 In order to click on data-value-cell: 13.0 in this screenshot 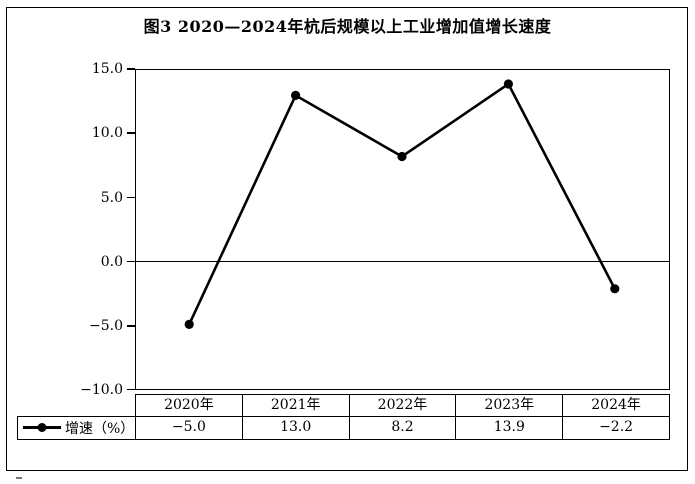, I will do `click(295, 427)`.